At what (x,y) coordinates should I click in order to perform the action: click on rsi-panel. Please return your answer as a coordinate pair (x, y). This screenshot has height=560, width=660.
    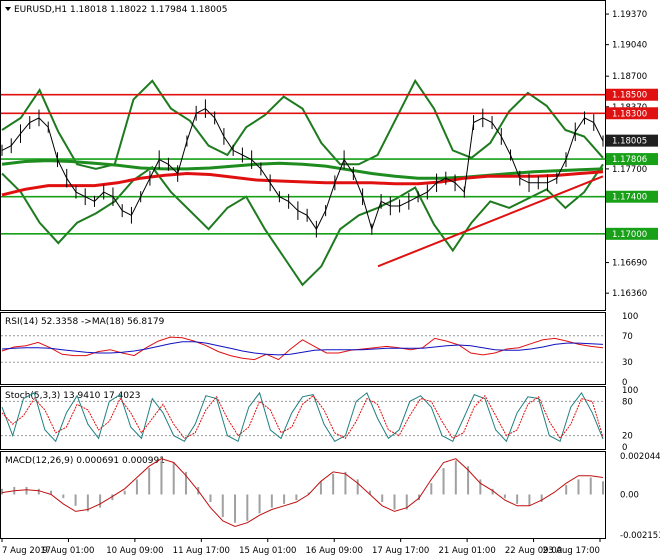
    Looking at the image, I should click on (303, 348).